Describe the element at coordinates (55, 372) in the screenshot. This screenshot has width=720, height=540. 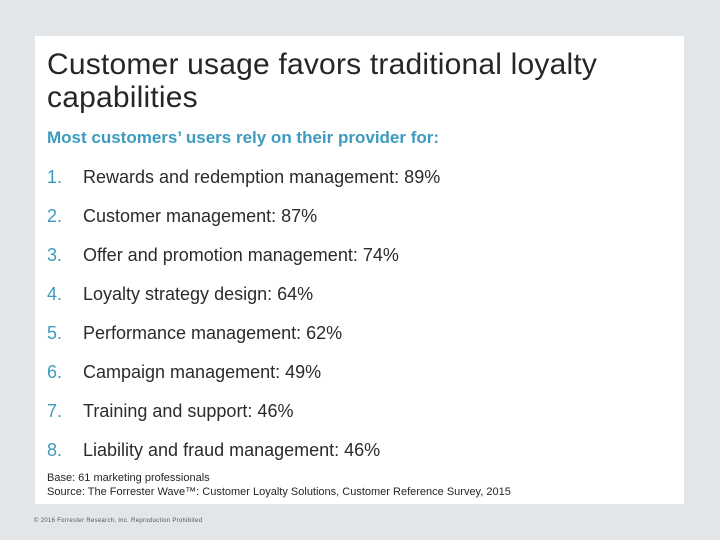
I see `list-item-number: 6.` at that location.